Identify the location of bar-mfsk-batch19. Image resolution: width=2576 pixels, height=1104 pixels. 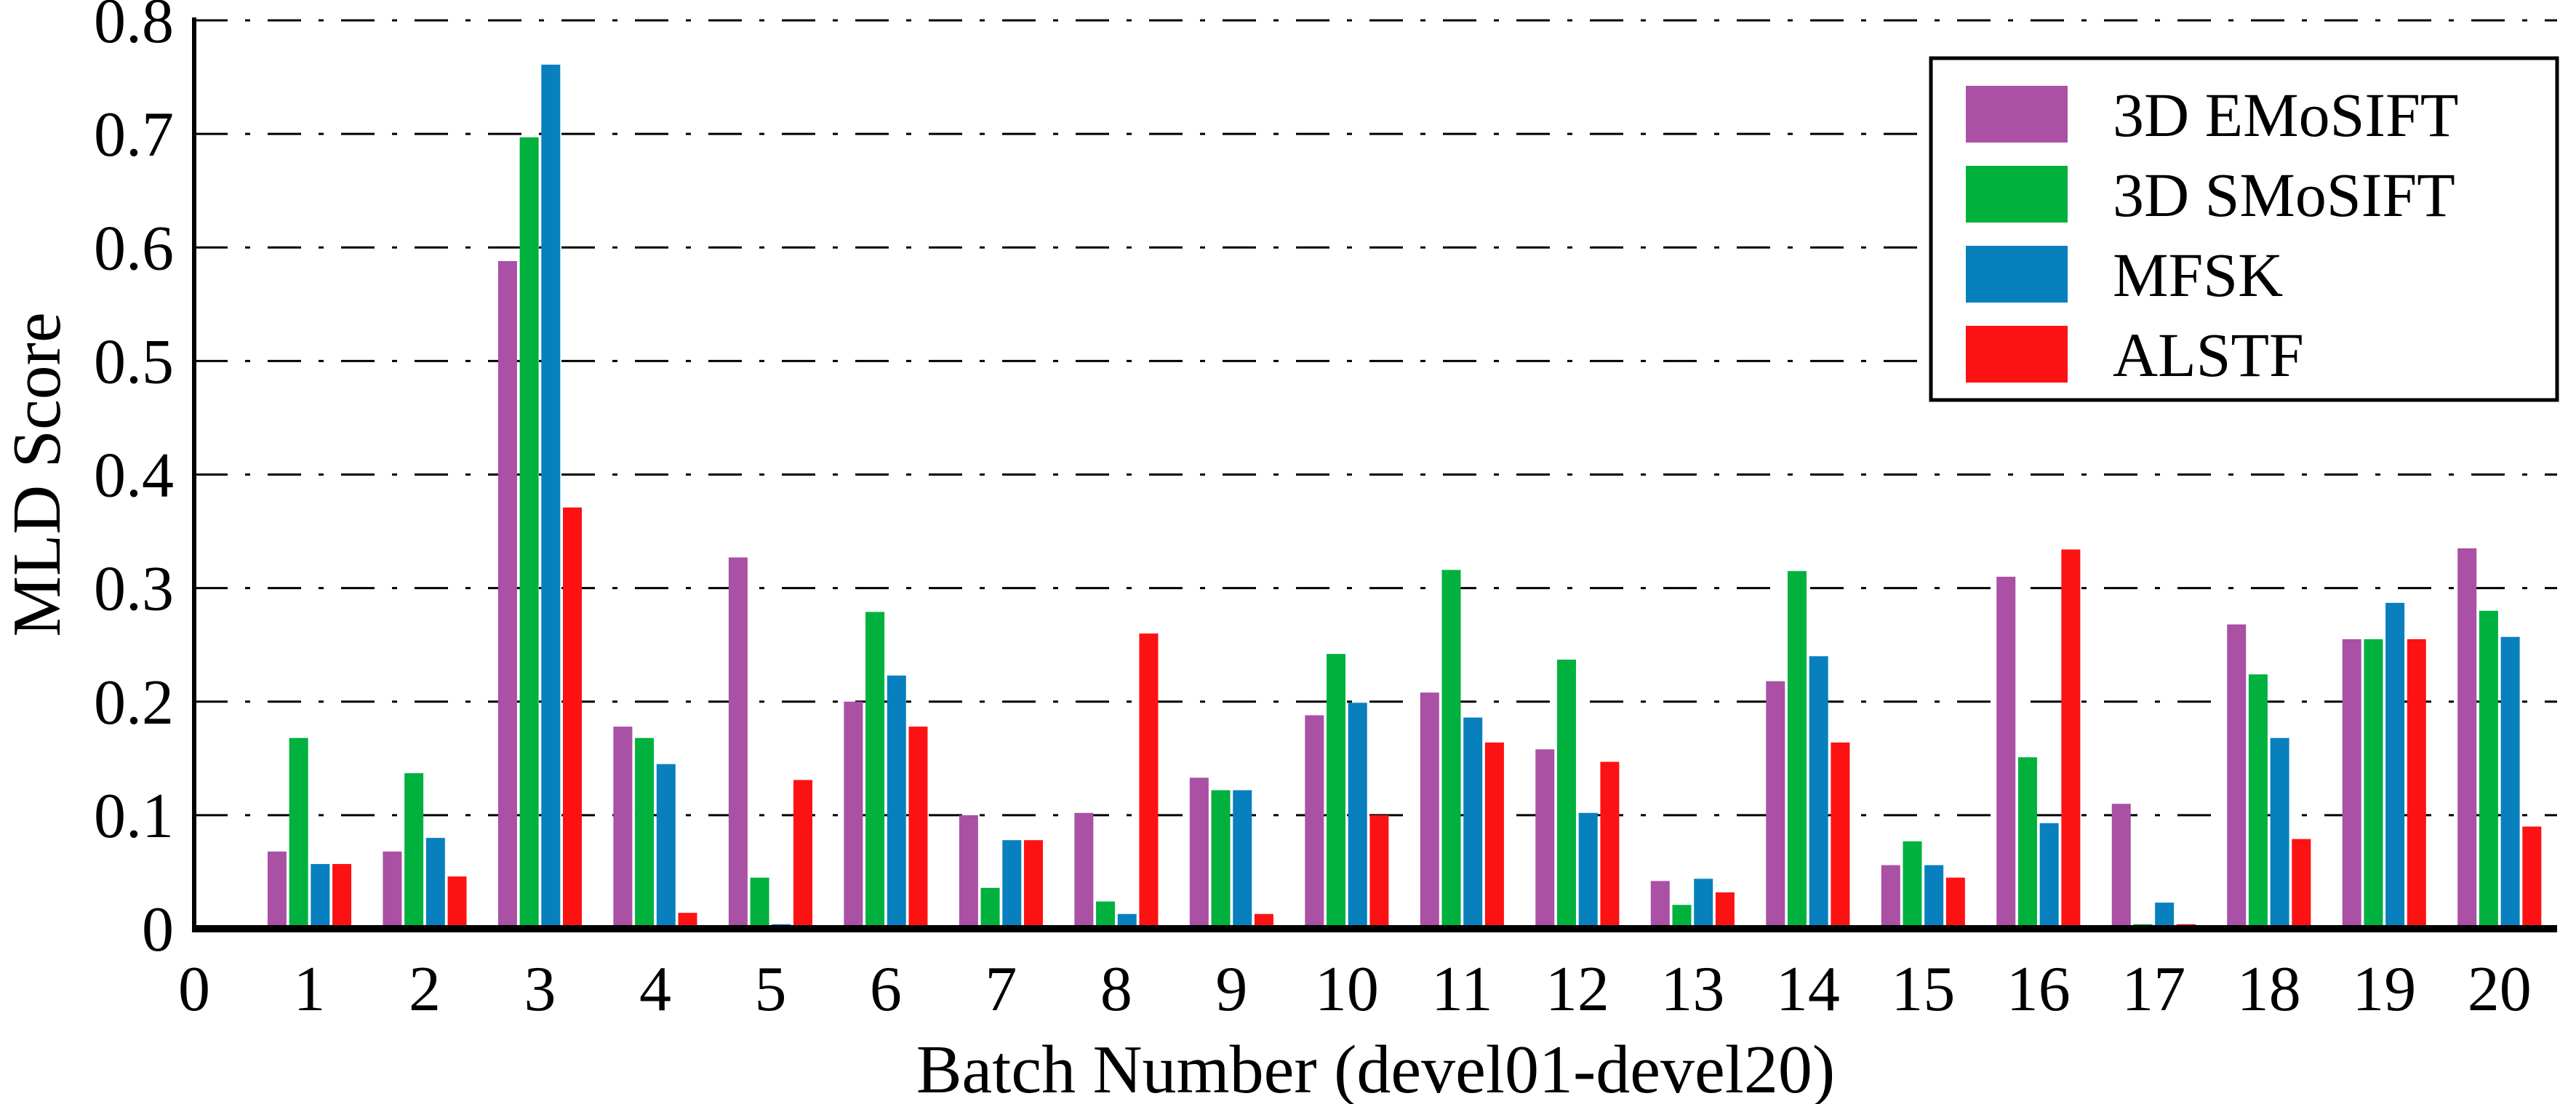
(2395, 765).